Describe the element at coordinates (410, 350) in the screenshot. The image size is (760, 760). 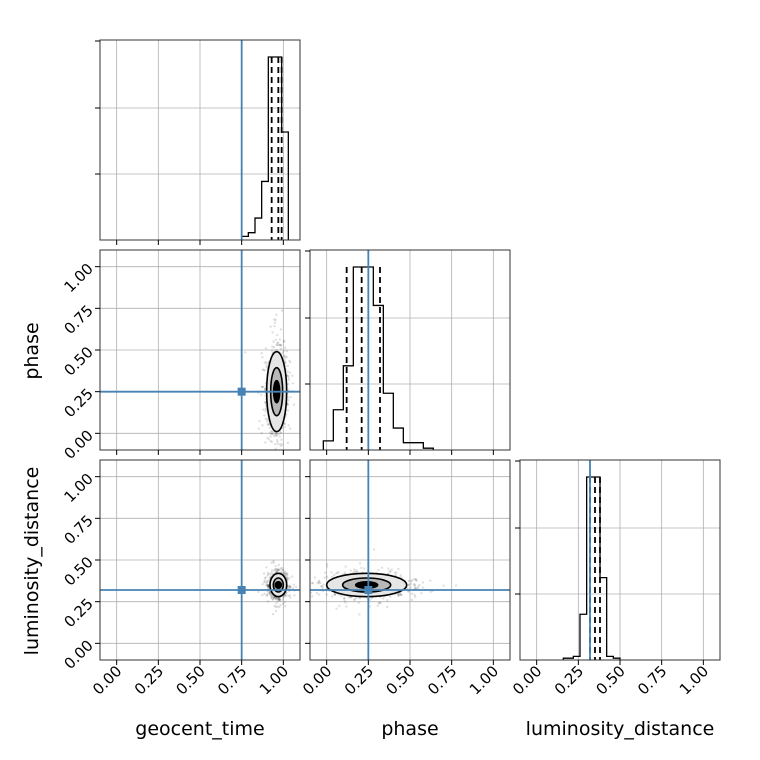
I see `gridlines` at that location.